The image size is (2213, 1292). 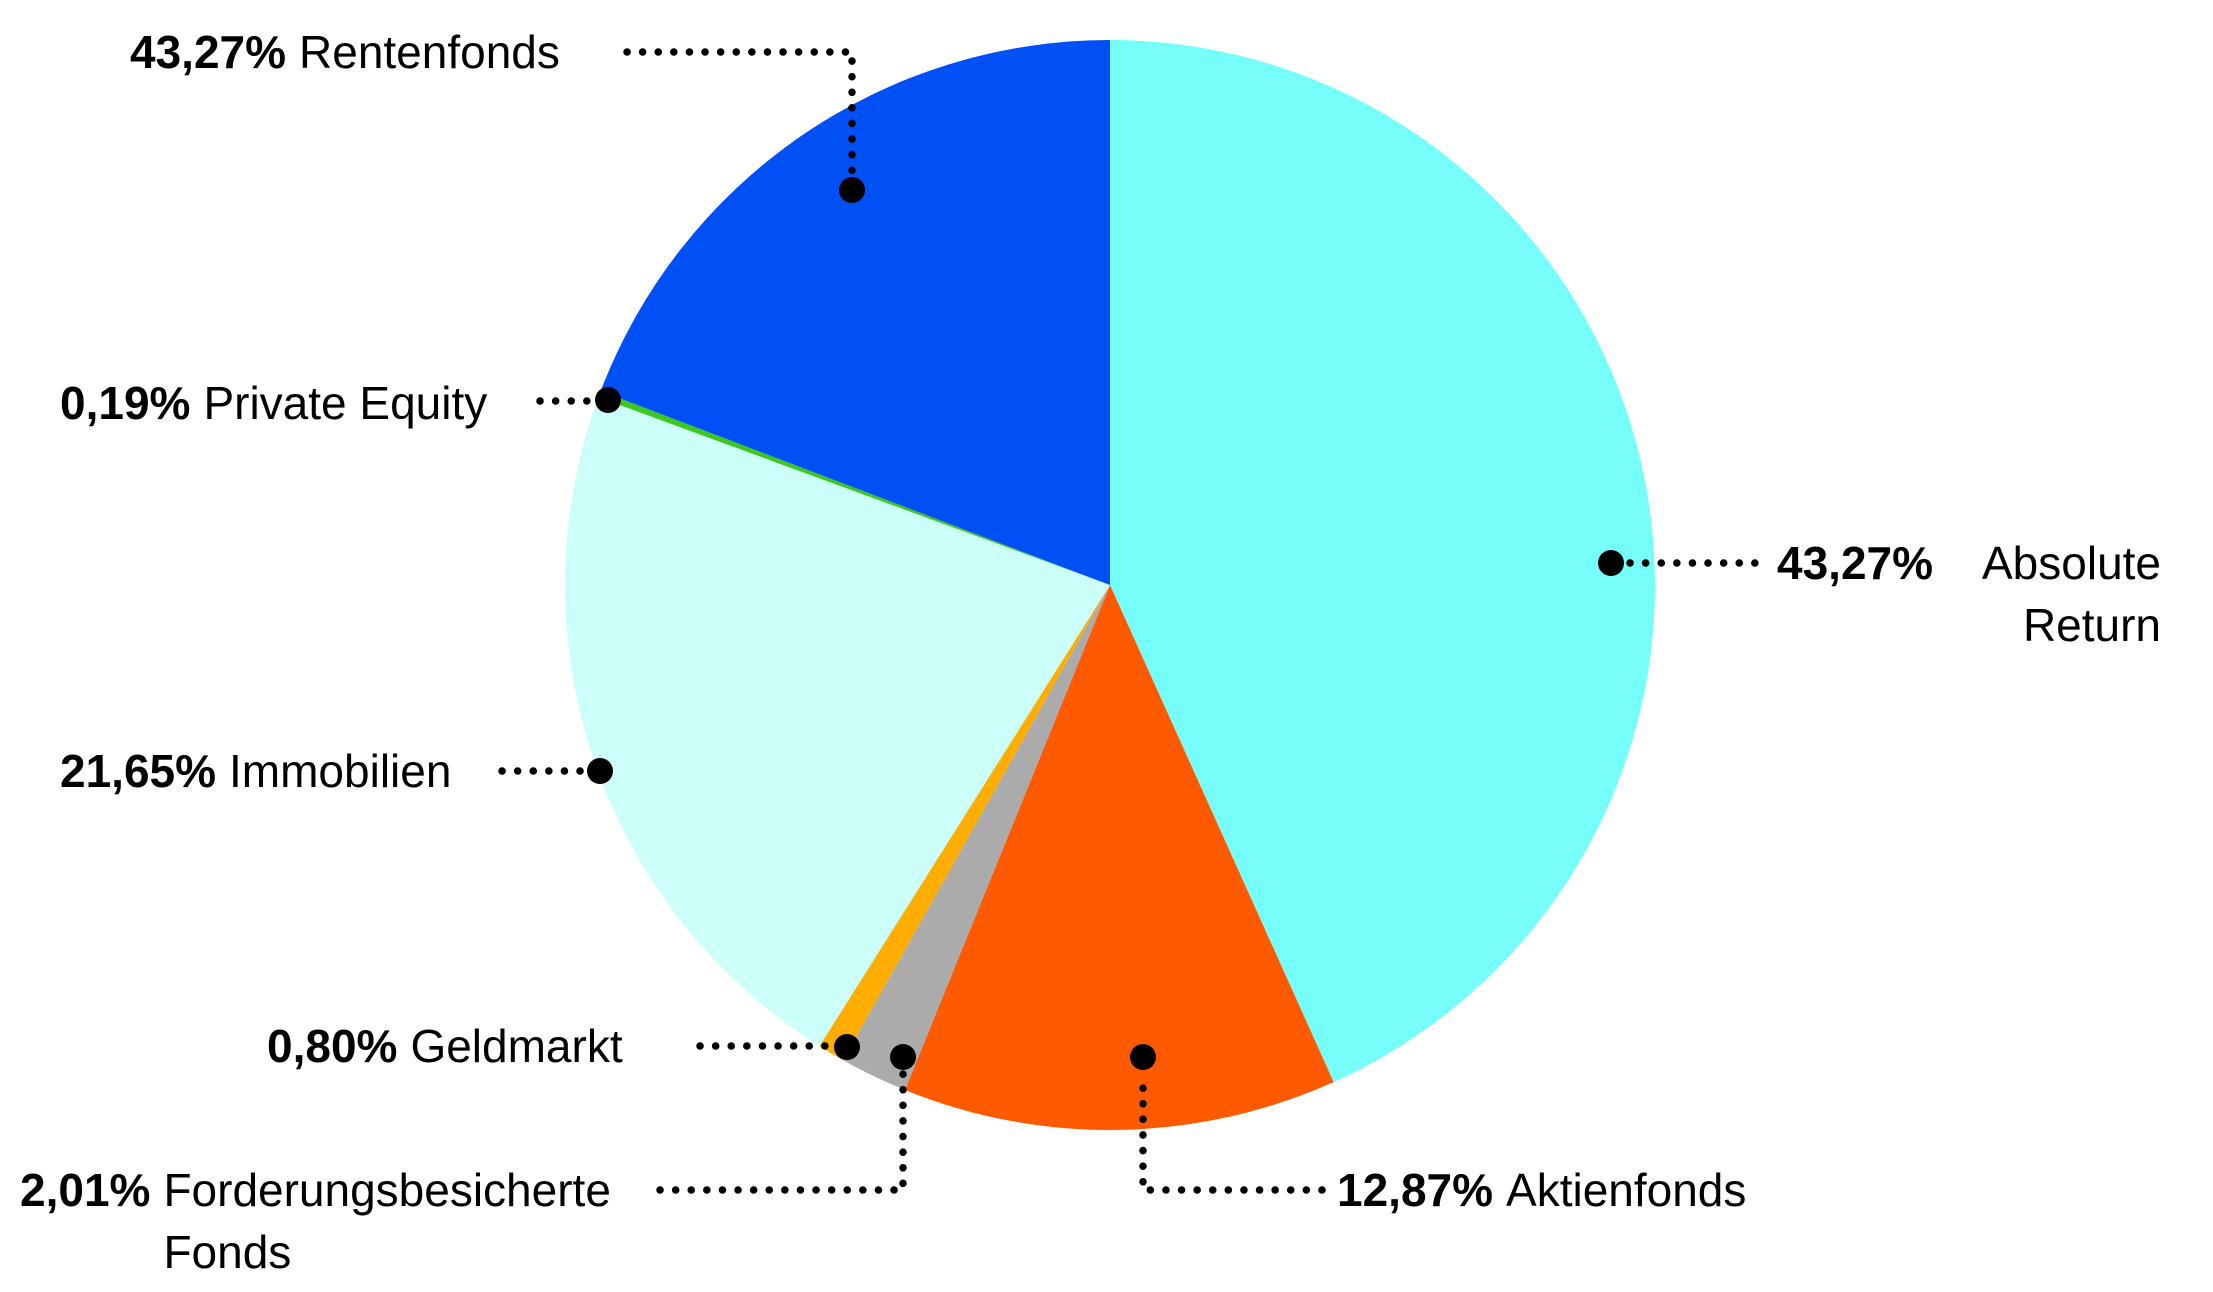 What do you see at coordinates (345, 403) in the screenshot?
I see `callout-private-equity-name: Private Equity` at bounding box center [345, 403].